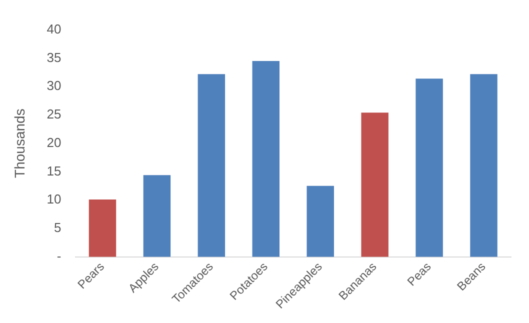 This screenshot has height=323, width=529. What do you see at coordinates (54, 170) in the screenshot?
I see `y-tick-label: 15` at bounding box center [54, 170].